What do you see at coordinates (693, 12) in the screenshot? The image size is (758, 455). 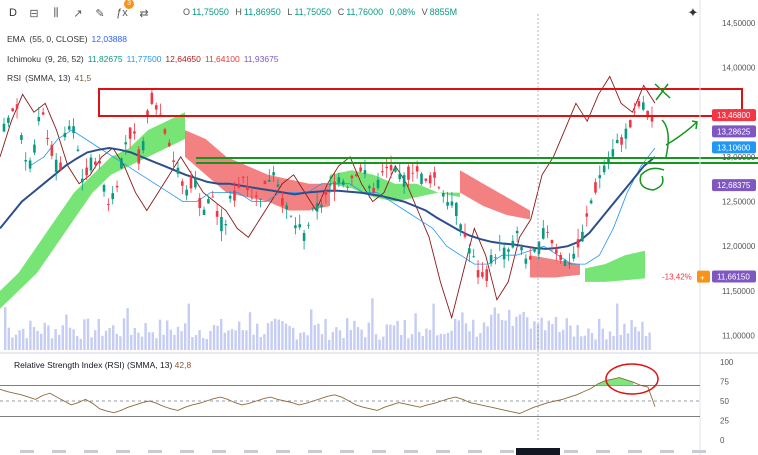 I see `sparkle-icon: ✦` at bounding box center [693, 12].